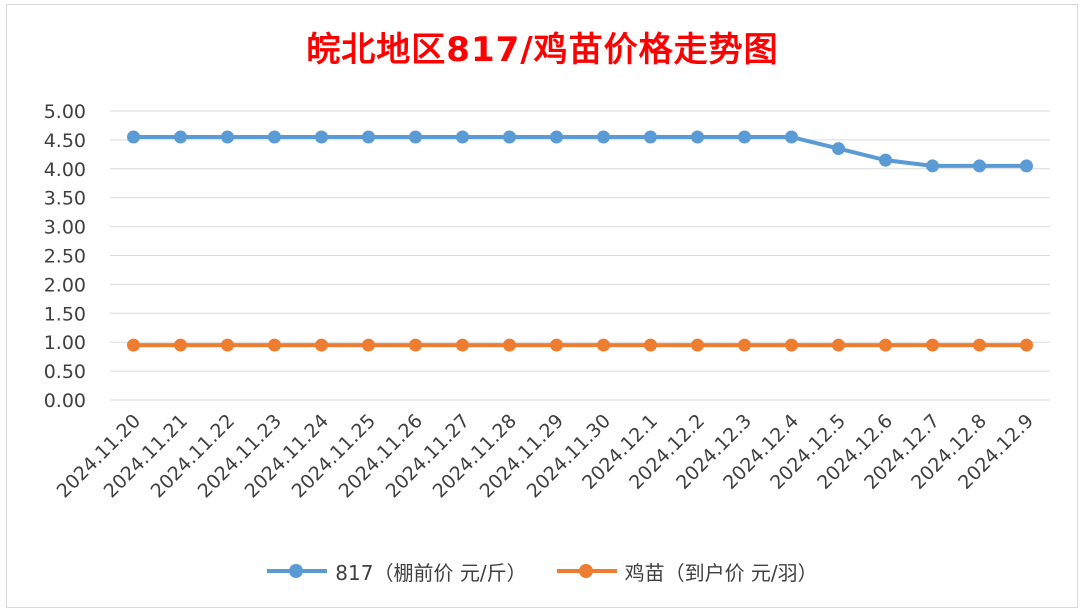 The height and width of the screenshot is (614, 1085). What do you see at coordinates (65, 257) in the screenshot?
I see `y-tick-label-5: 2.50` at bounding box center [65, 257].